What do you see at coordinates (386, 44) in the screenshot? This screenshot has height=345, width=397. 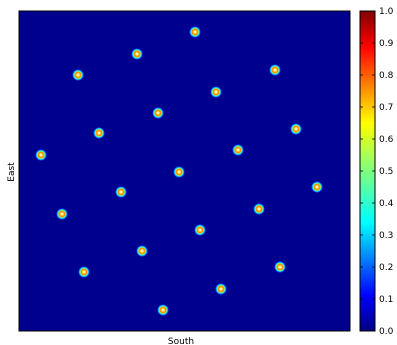 I see `colorbar-tick-label: 0.9` at bounding box center [386, 44].